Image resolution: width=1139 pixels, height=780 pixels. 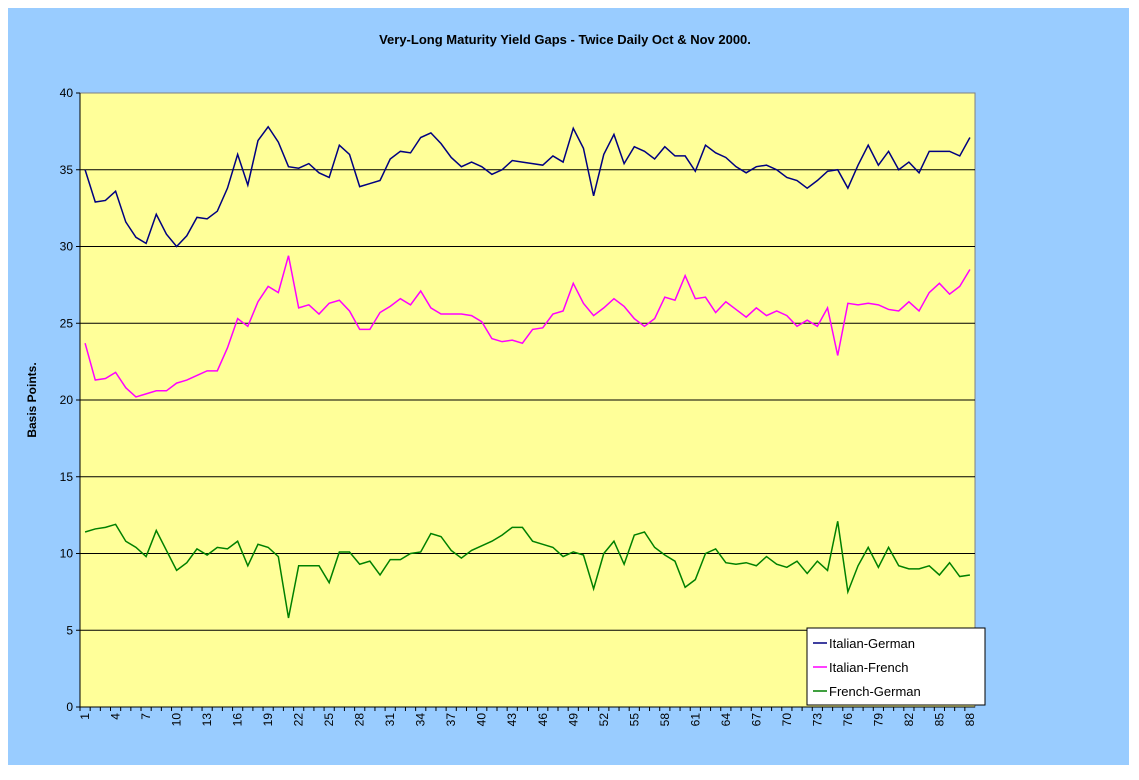 What do you see at coordinates (69, 707) in the screenshot?
I see `y-tick-label: 0` at bounding box center [69, 707].